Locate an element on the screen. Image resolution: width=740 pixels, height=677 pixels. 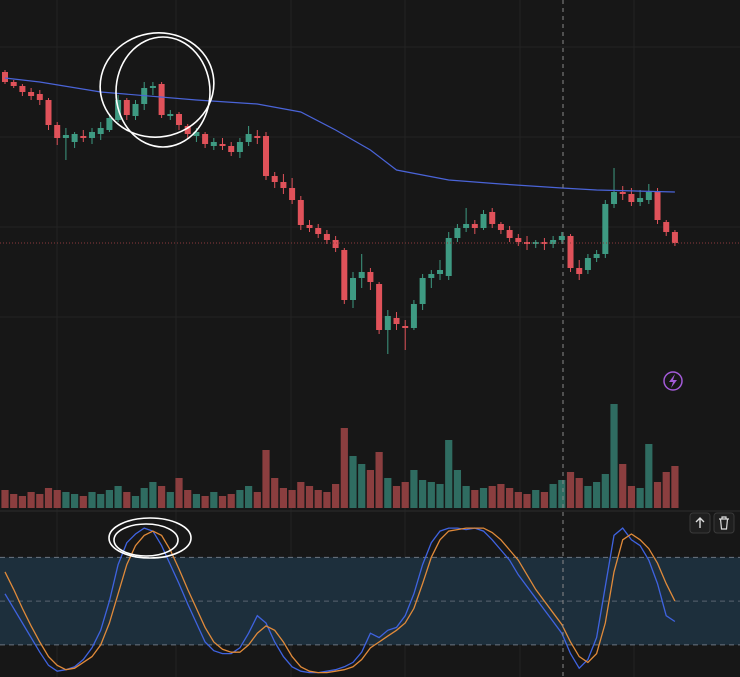
band-layer is located at coordinates (370, 601).